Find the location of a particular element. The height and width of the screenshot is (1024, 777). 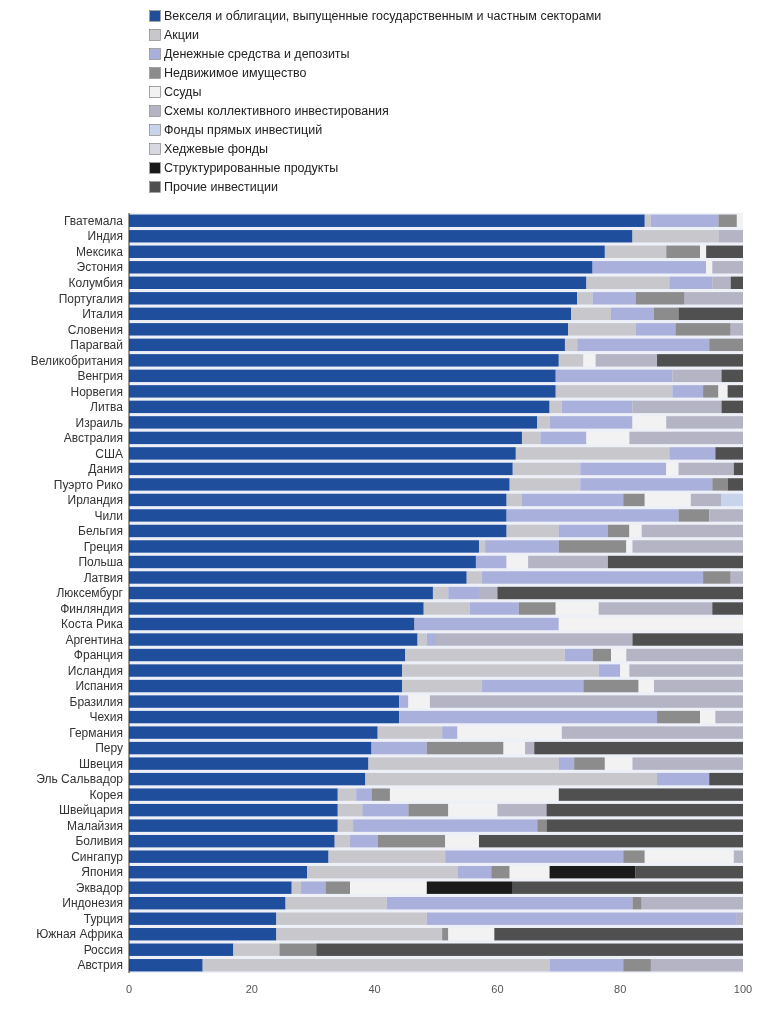

y-tick-label: Исландия is located at coordinates (95, 670).